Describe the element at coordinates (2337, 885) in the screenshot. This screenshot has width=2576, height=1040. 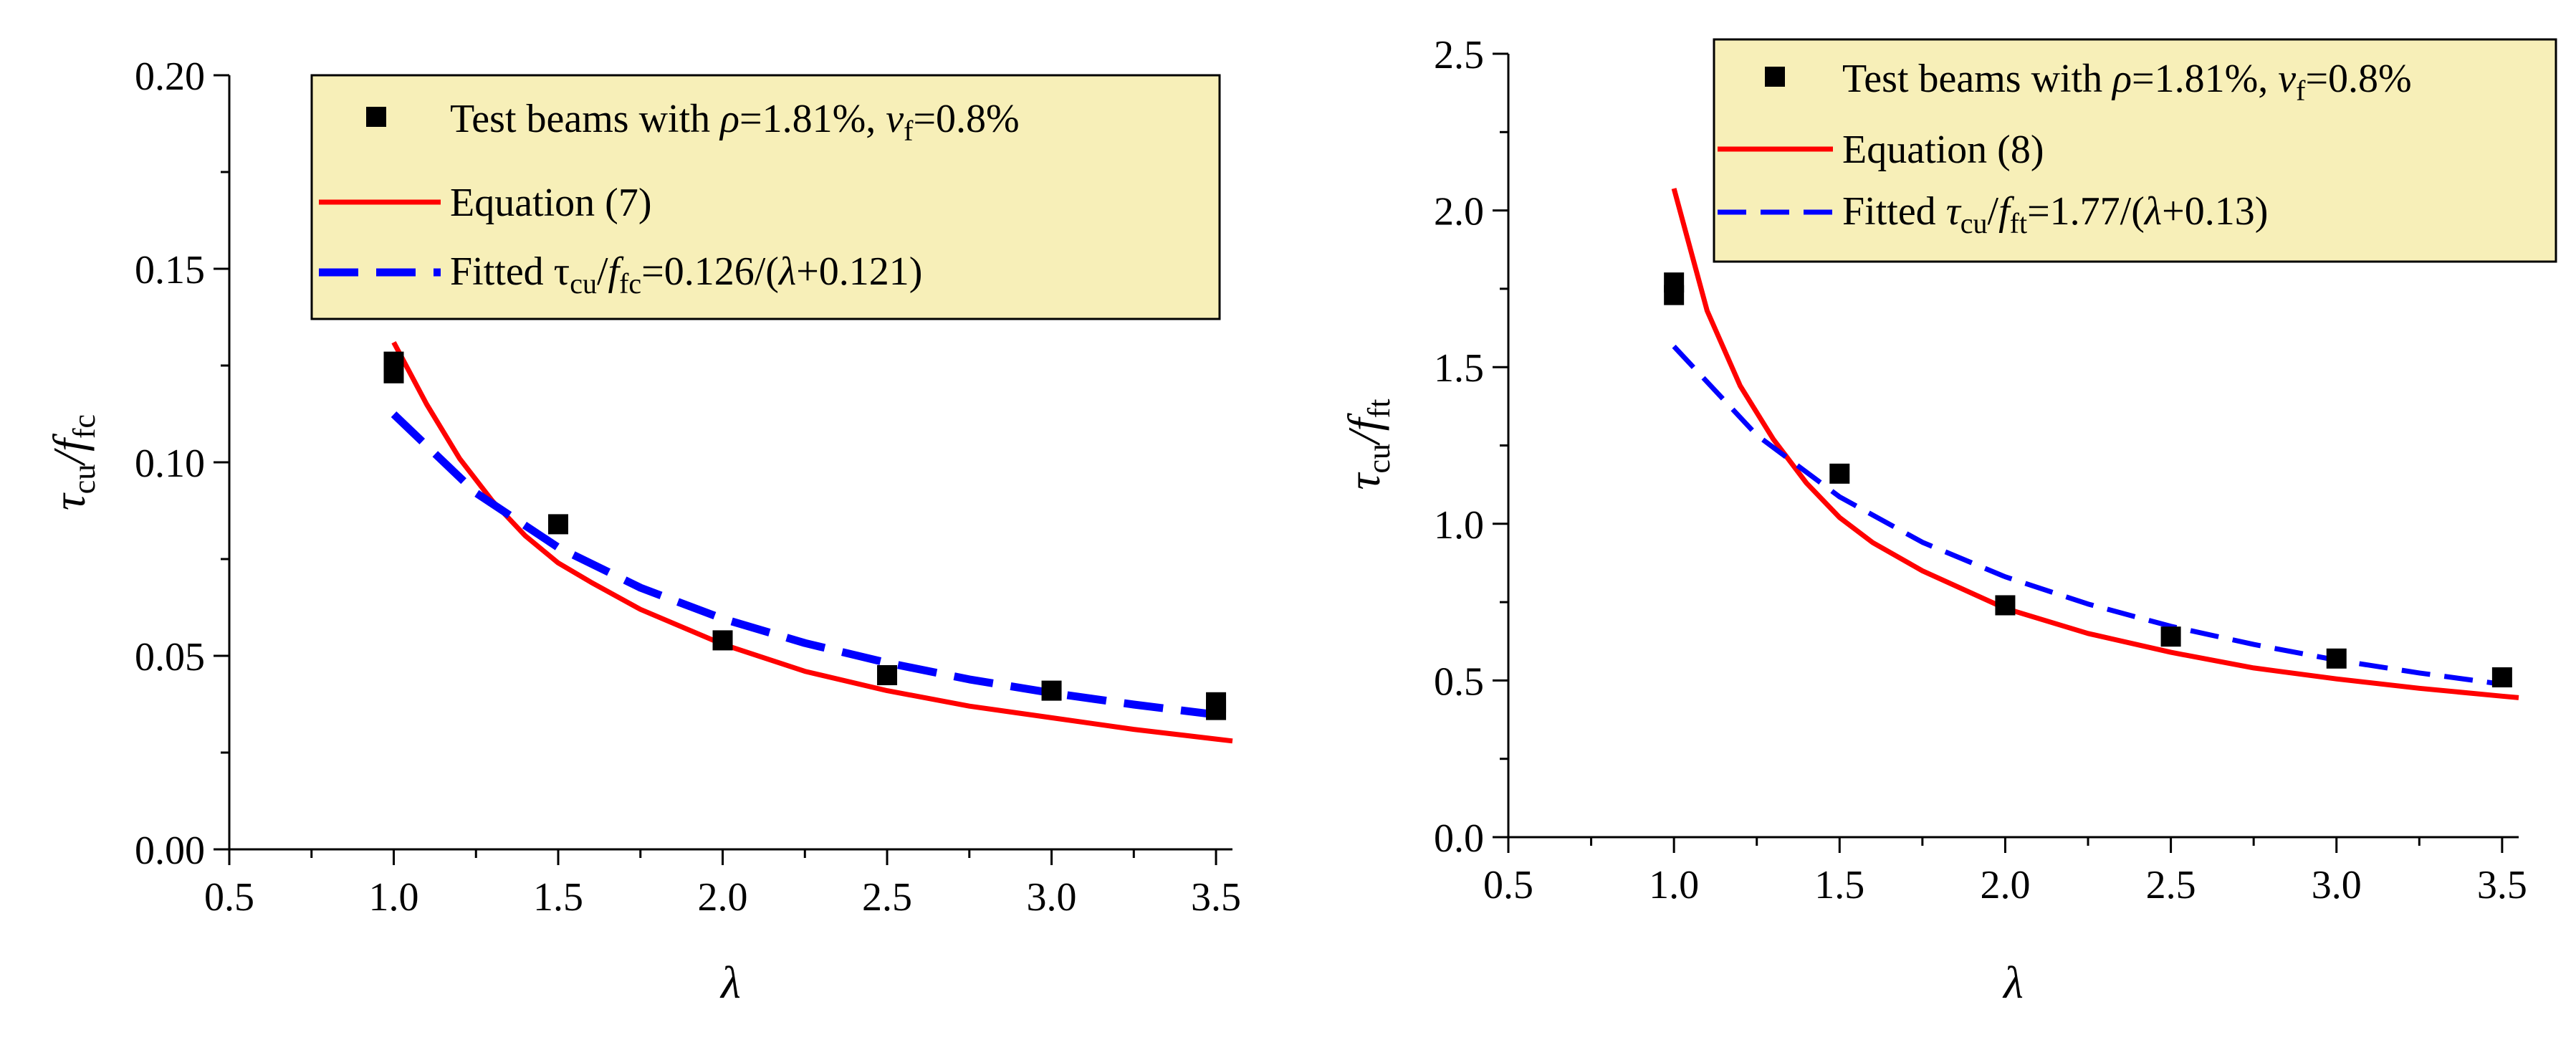
I see `right-x-tick-label: 3.0` at that location.